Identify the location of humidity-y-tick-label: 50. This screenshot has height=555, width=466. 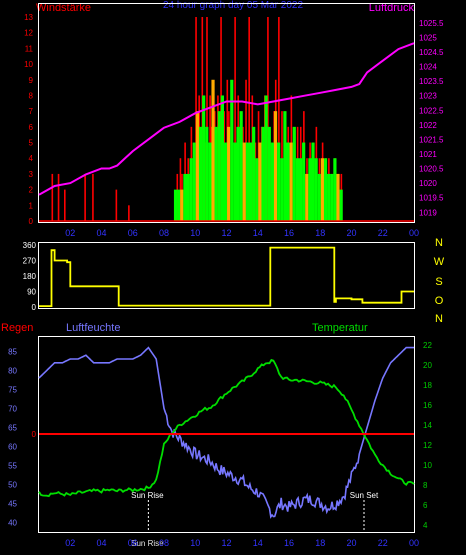
(12, 484).